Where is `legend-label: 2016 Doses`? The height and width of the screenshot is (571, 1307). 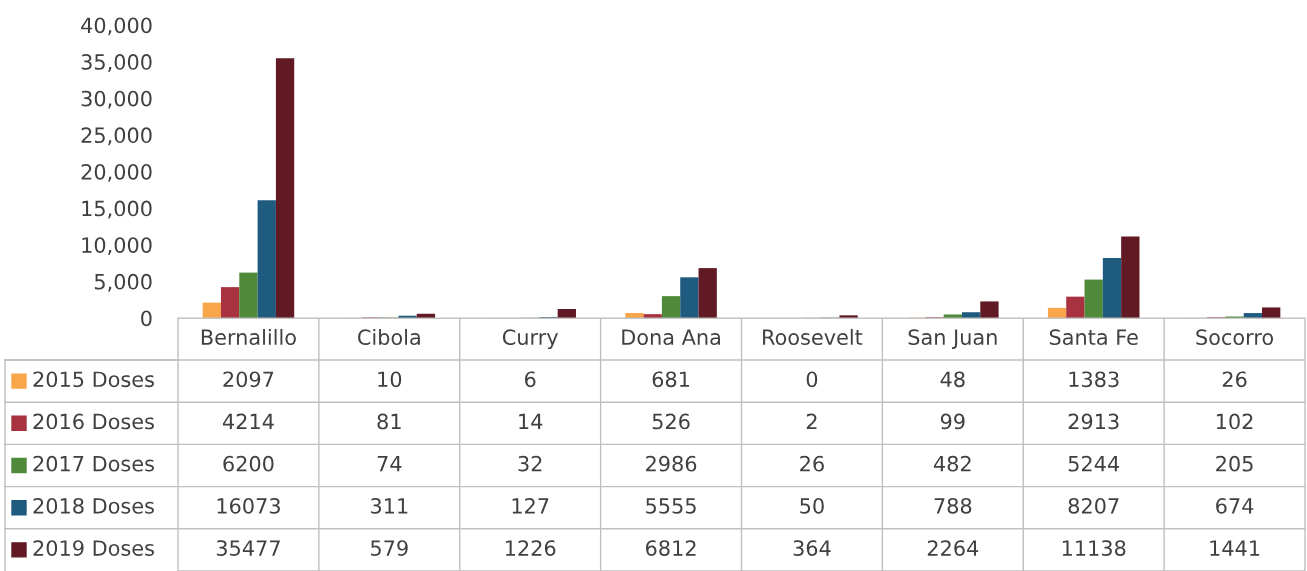
legend-label: 2016 Doses is located at coordinates (93, 421).